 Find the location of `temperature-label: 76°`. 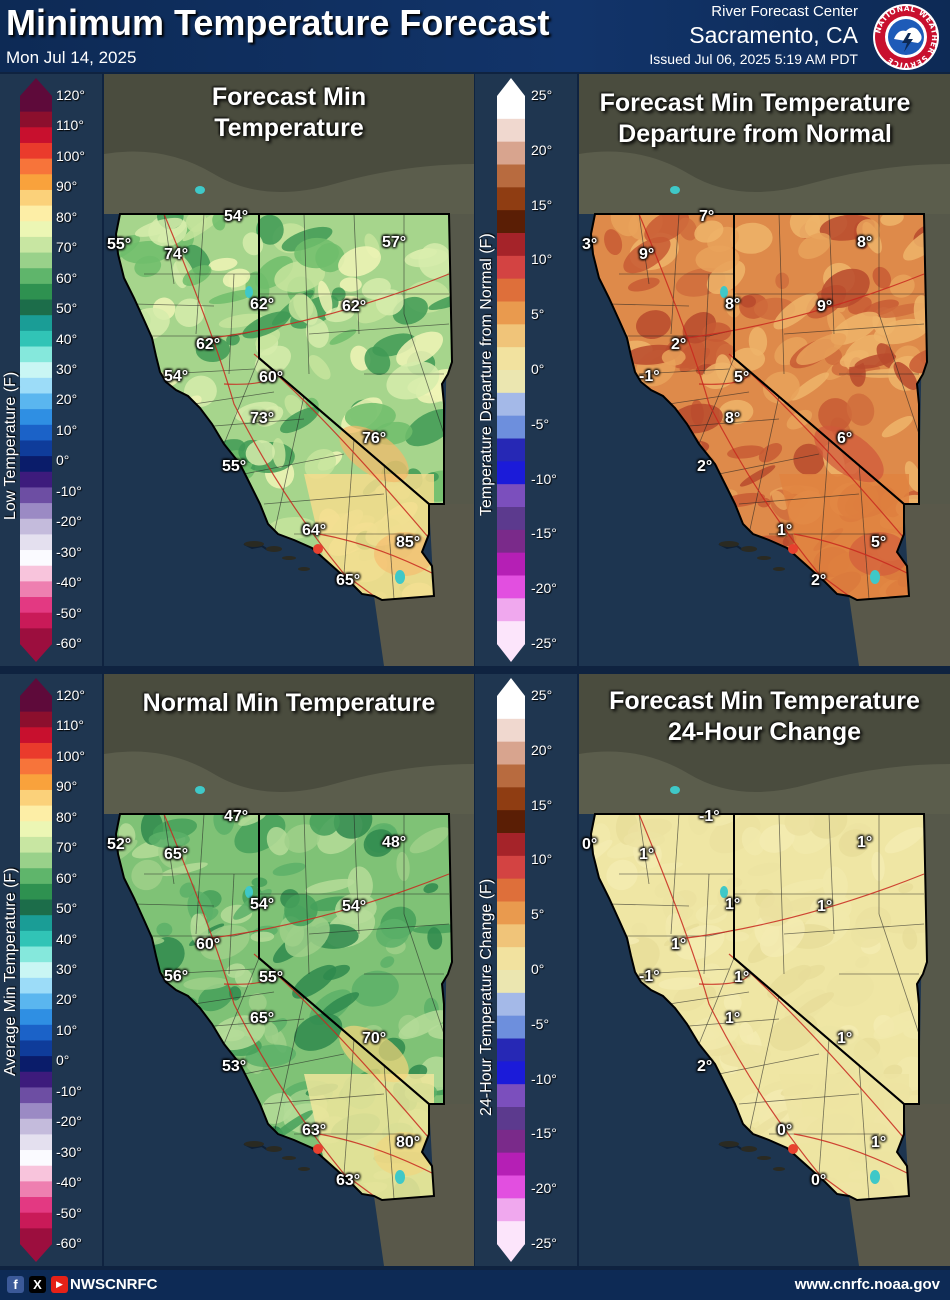

temperature-label: 76° is located at coordinates (374, 438).